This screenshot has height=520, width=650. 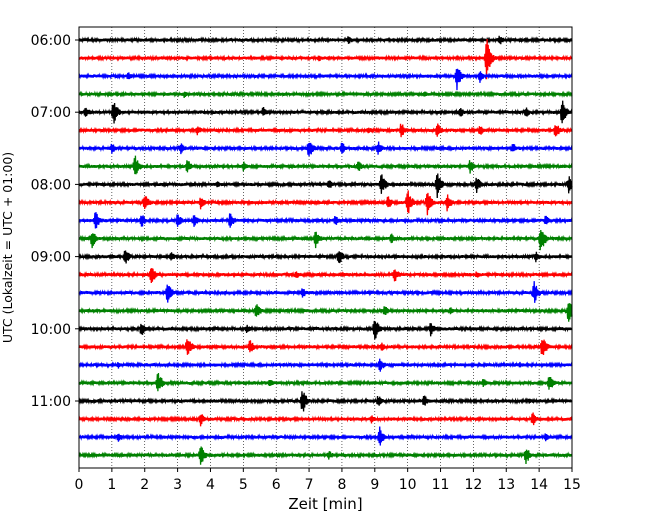 What do you see at coordinates (7, 247) in the screenshot?
I see `y-axis-label: UTC (Lokalzeit = UTC + 01:00)` at bounding box center [7, 247].